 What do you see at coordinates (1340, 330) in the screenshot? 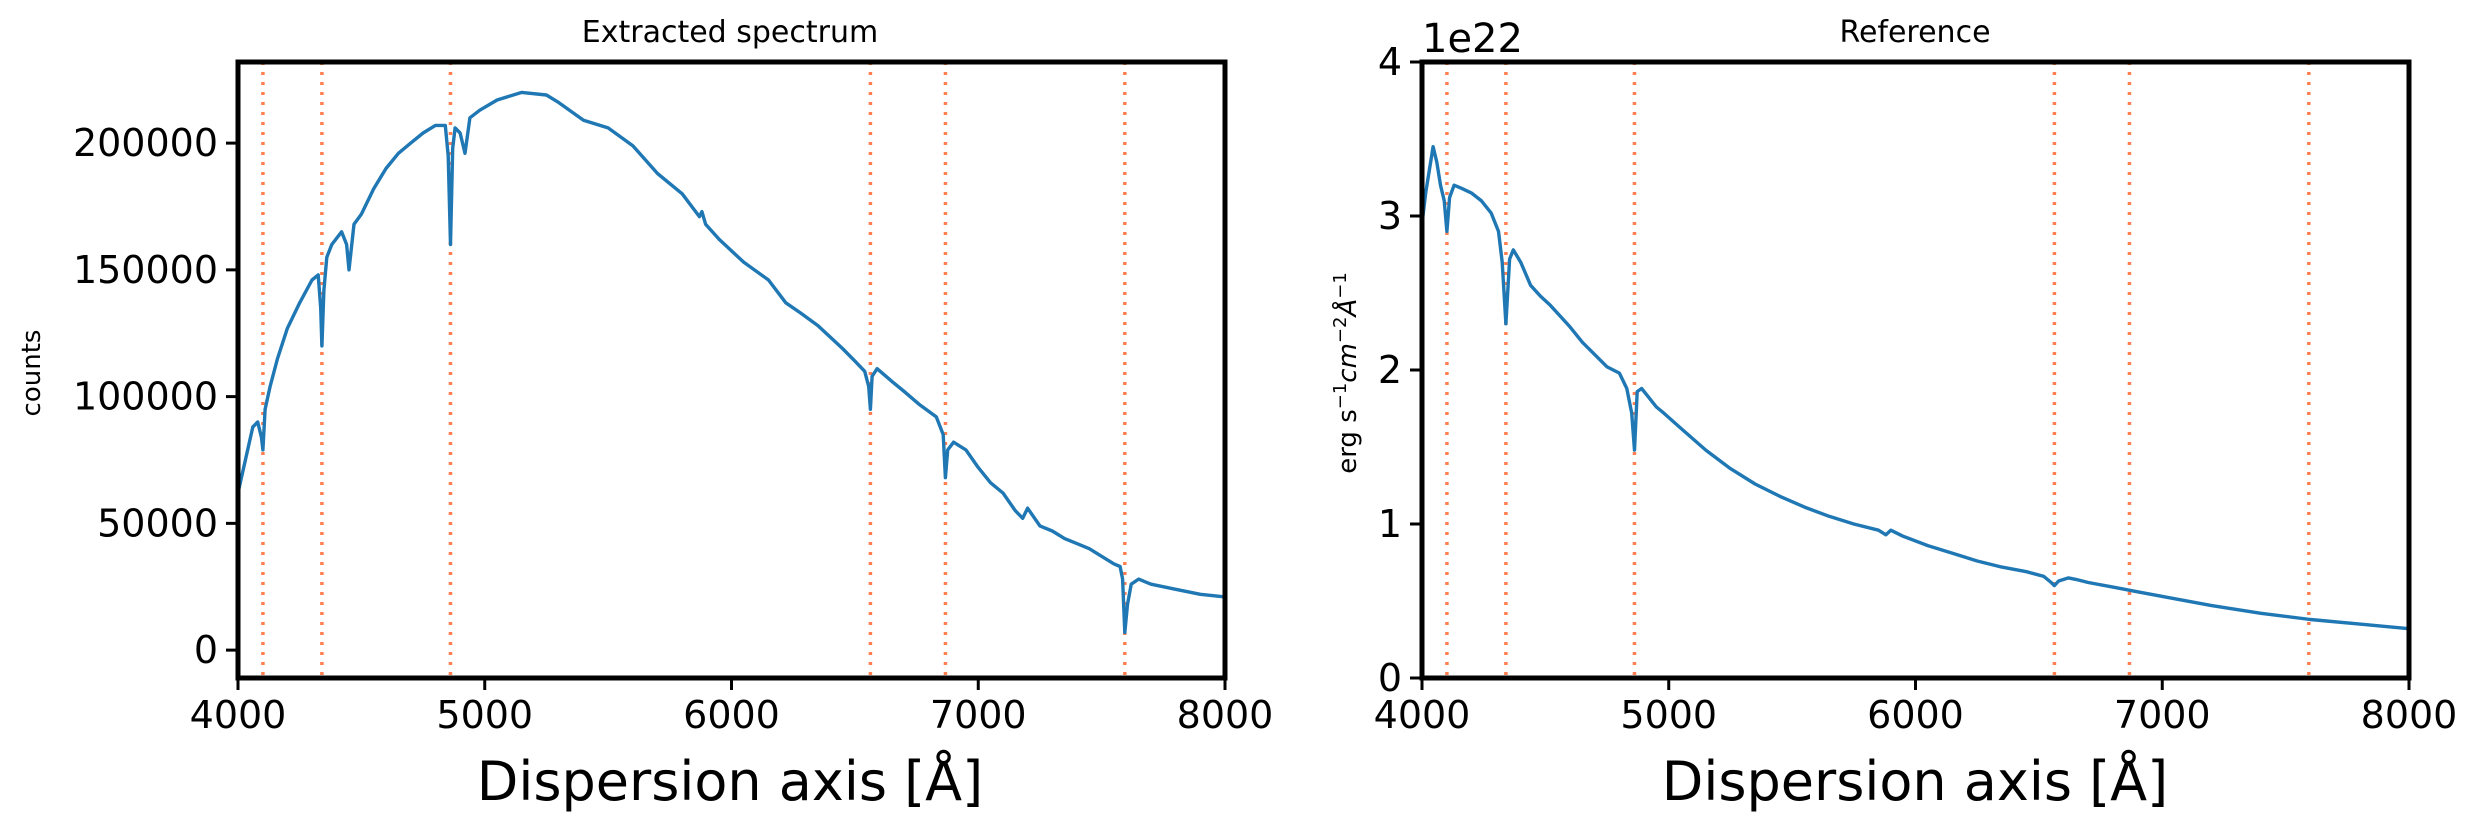
I see `ylabel-exponent: −2` at bounding box center [1340, 330].